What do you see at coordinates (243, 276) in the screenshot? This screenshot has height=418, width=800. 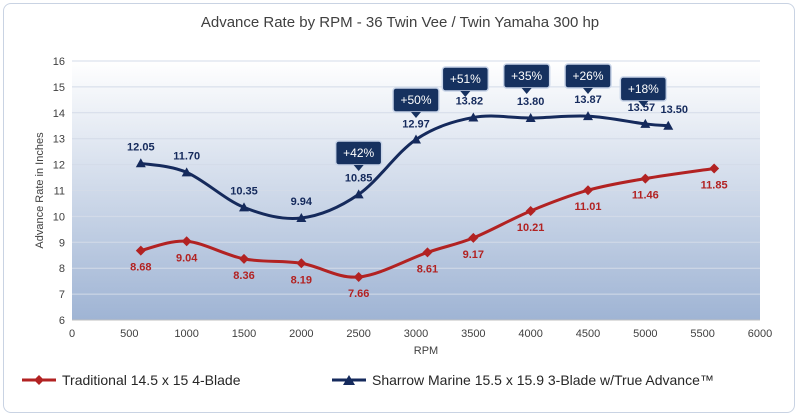 I see `data-label-traditional: 8.36` at bounding box center [243, 276].